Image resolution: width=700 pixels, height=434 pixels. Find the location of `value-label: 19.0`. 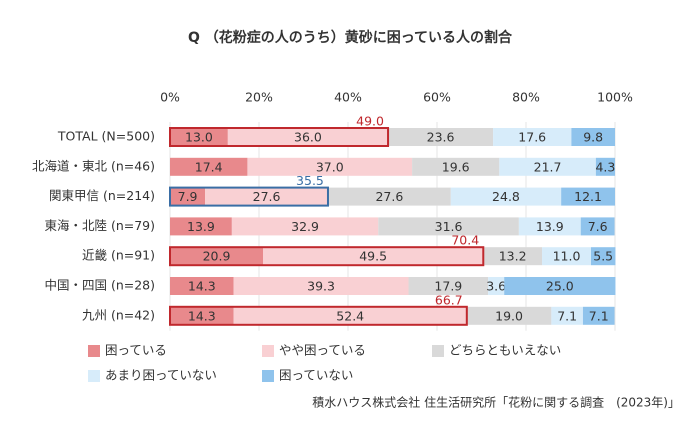

value-label: 19.0 is located at coordinates (509, 315).